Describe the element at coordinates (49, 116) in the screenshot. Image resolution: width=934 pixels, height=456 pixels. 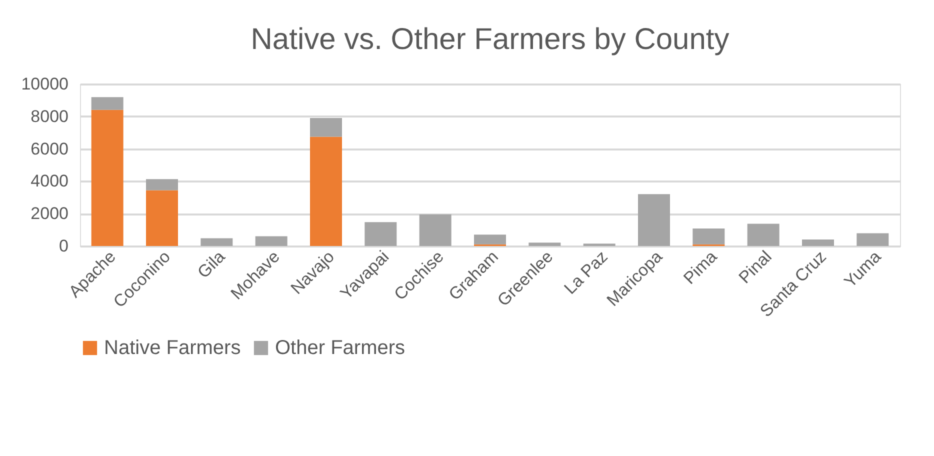
I see `y-tick-label: 8000` at that location.